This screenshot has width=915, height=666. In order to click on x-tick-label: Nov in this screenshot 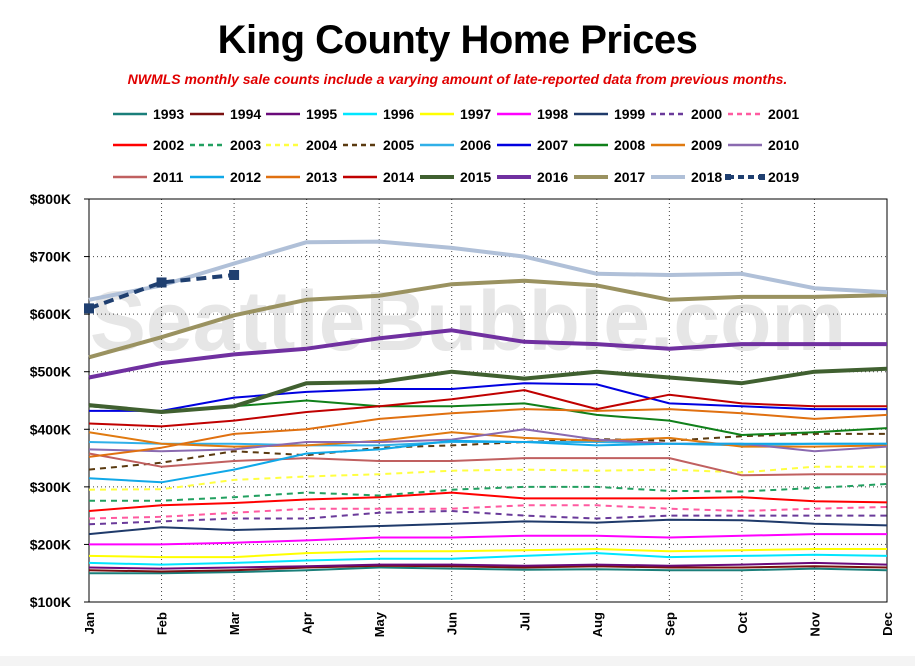, I will do `click(814, 623)`.